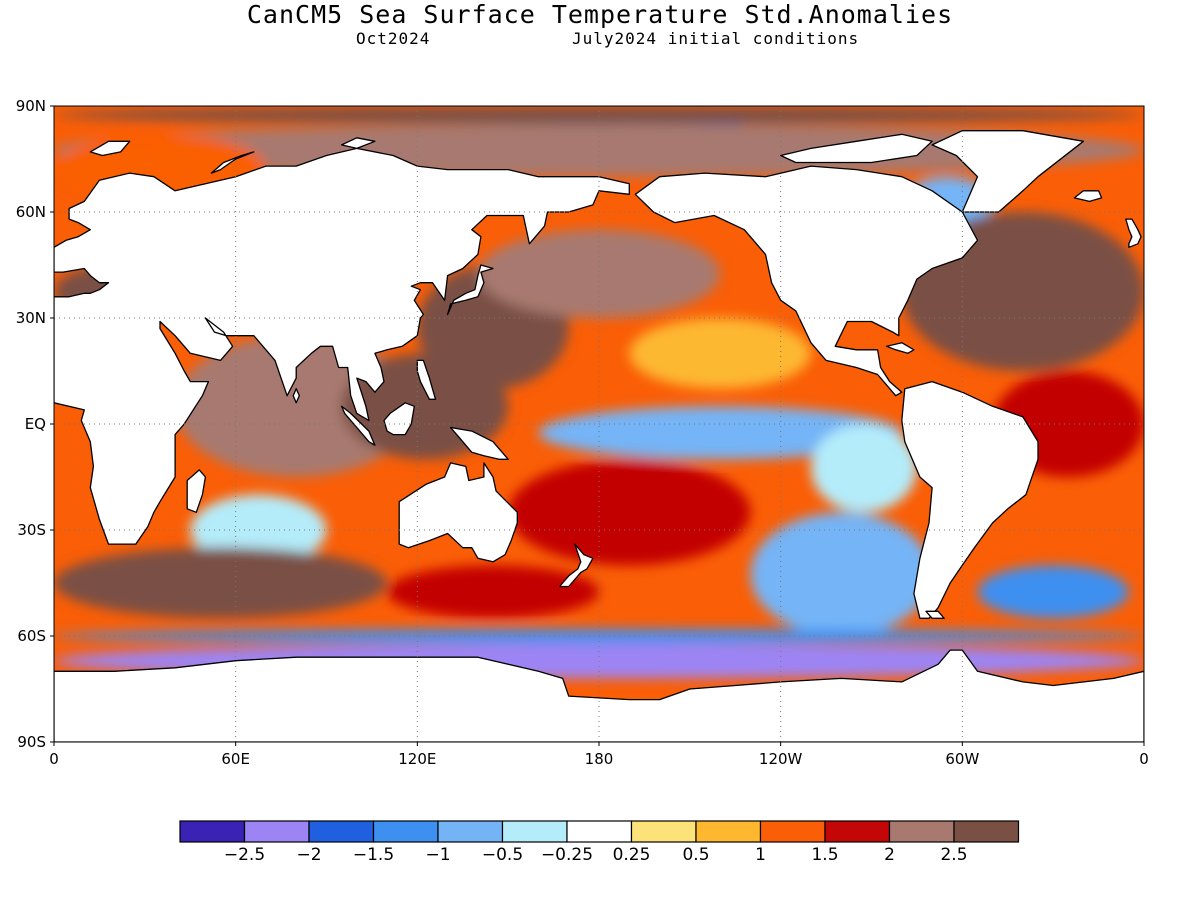 This screenshot has width=1200, height=900. I want to click on land-sri-lanka, so click(296, 396).